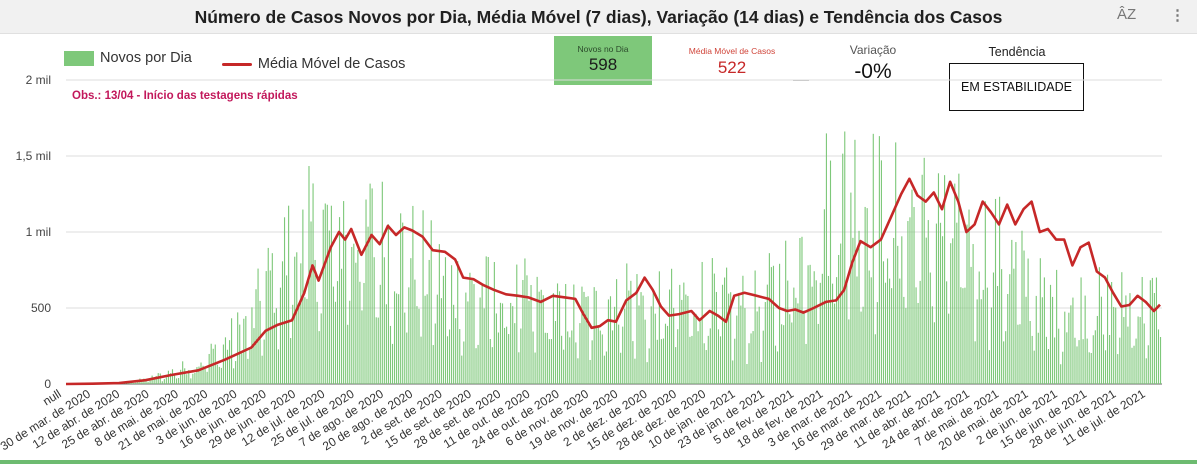 This screenshot has width=1197, height=464. I want to click on kpi-variacao-label: Variação, so click(873, 50).